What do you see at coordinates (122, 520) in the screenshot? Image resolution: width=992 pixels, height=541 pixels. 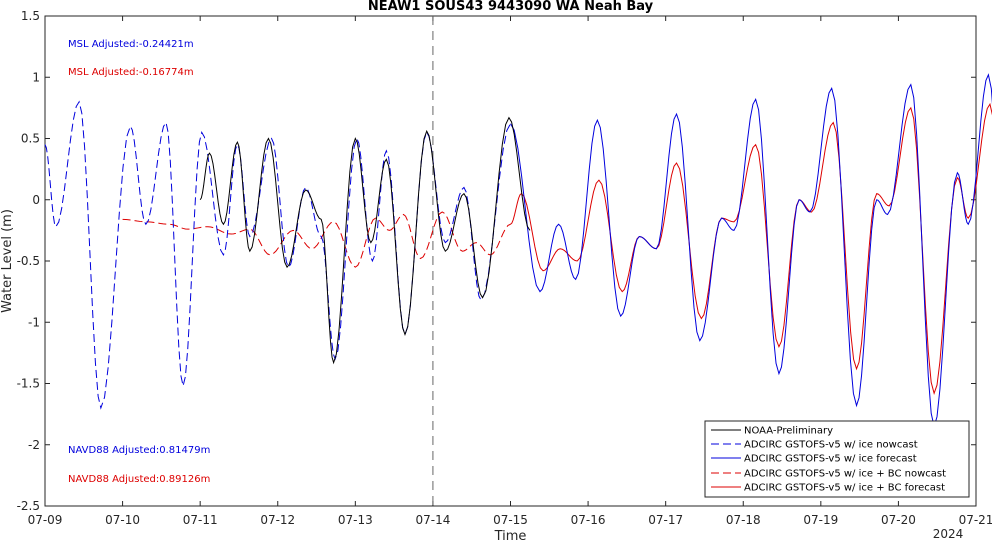 I see `x-tick-label: 07-10` at bounding box center [122, 520].